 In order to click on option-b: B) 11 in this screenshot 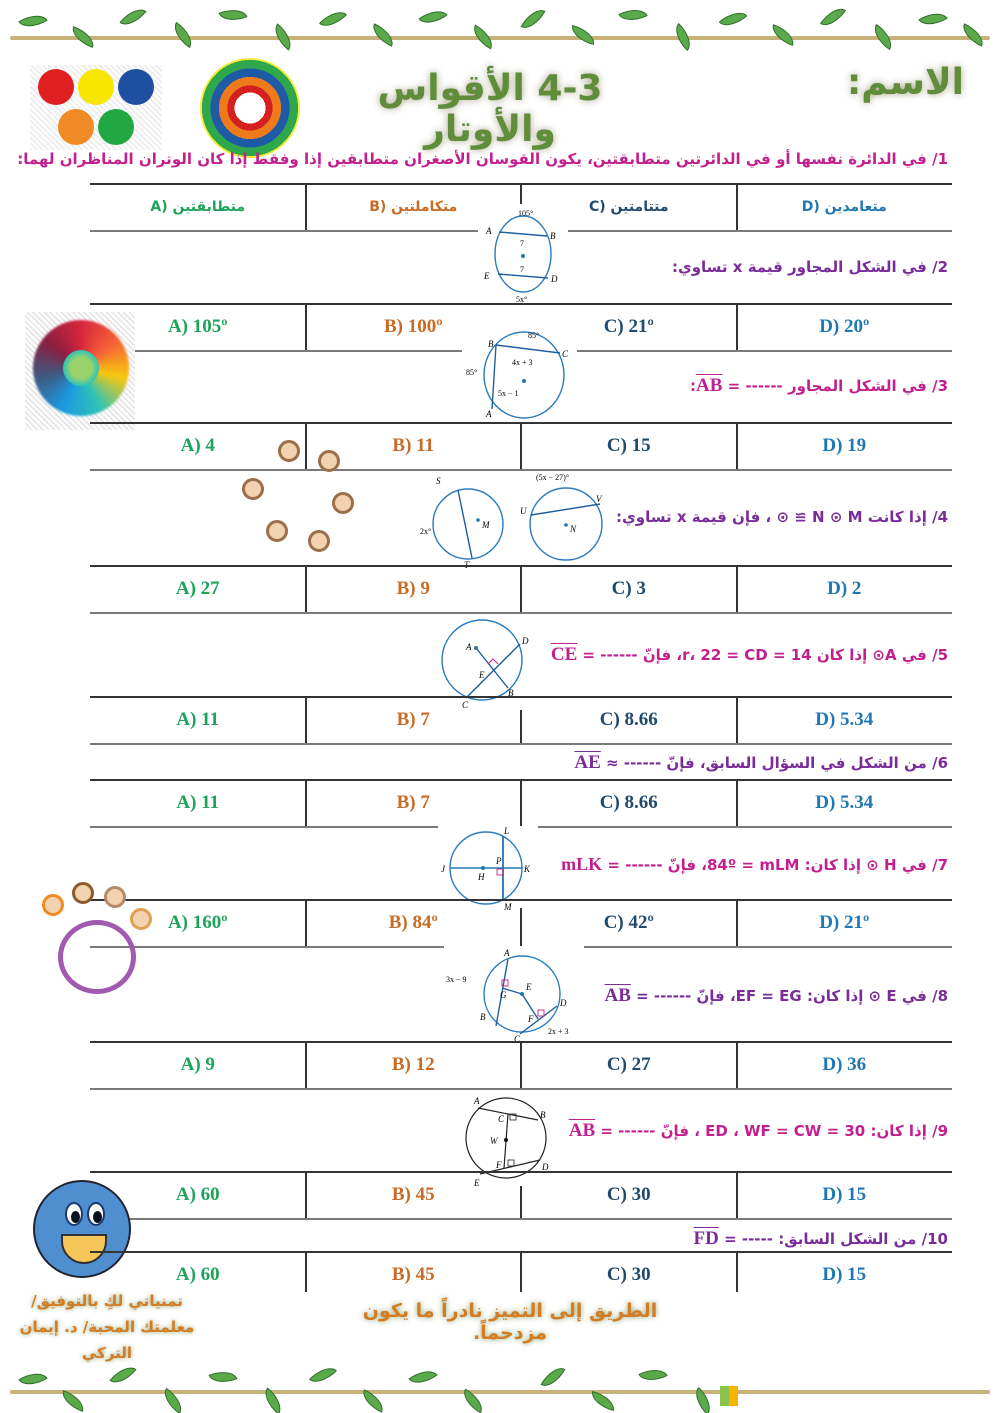, I will do `click(413, 445)`.